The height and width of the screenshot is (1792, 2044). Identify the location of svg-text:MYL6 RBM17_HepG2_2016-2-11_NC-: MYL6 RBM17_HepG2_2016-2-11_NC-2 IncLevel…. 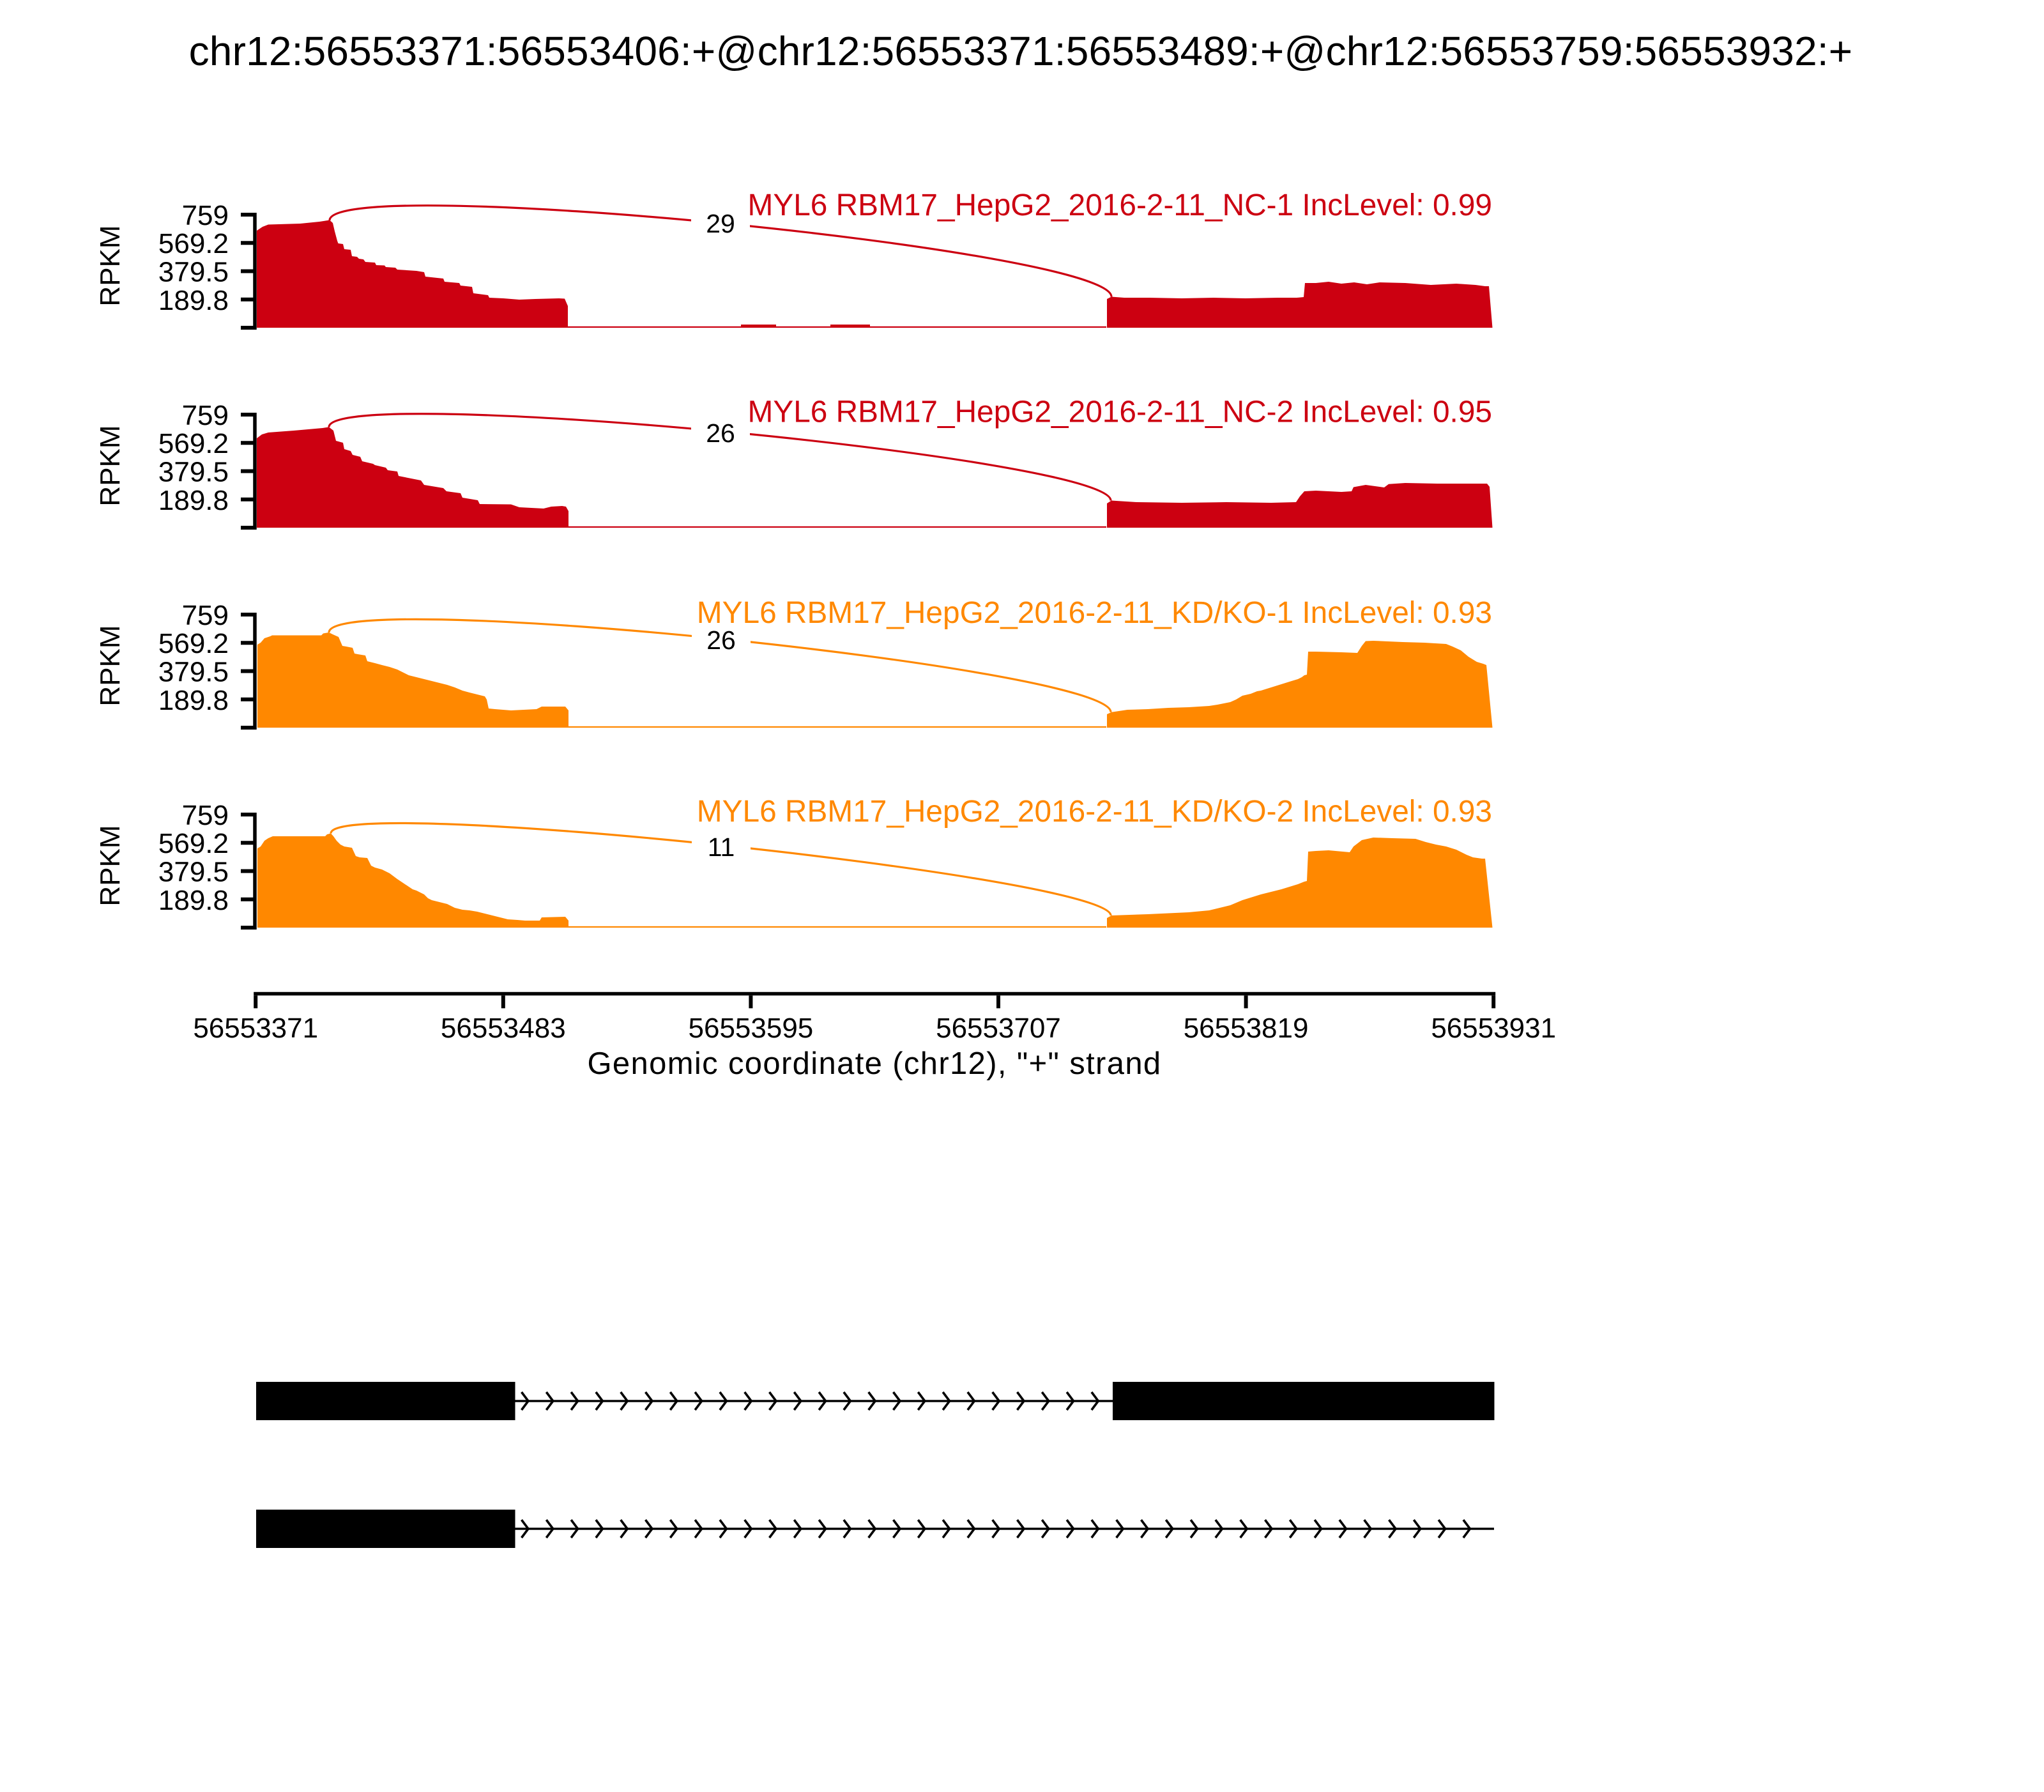
(1120, 412).